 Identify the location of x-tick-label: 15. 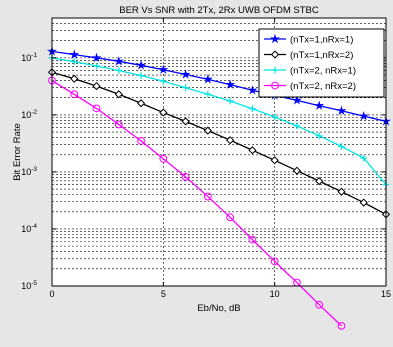
(386, 294).